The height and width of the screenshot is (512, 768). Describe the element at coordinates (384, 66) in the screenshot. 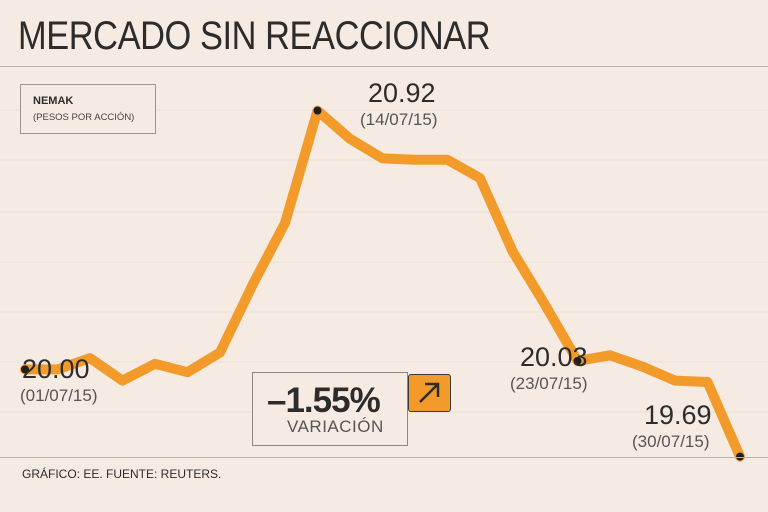

I see `top-divider` at that location.